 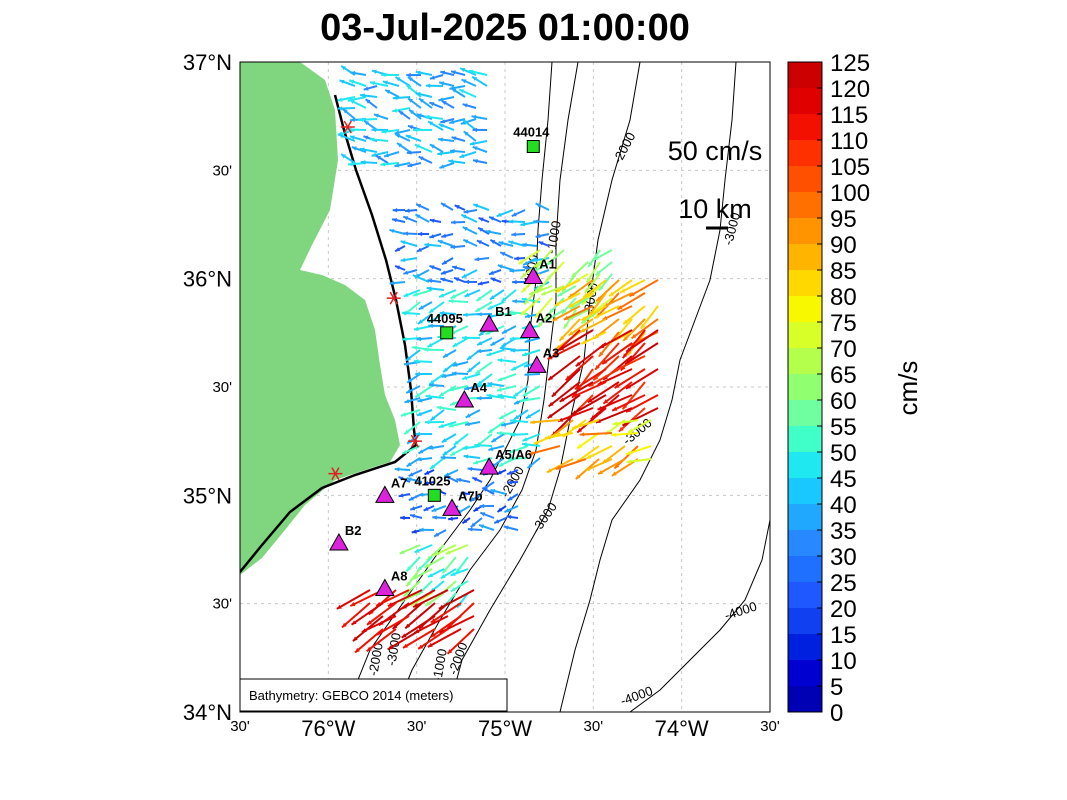 What do you see at coordinates (240, 726) in the screenshot?
I see `lon-tick-label: 30'` at bounding box center [240, 726].